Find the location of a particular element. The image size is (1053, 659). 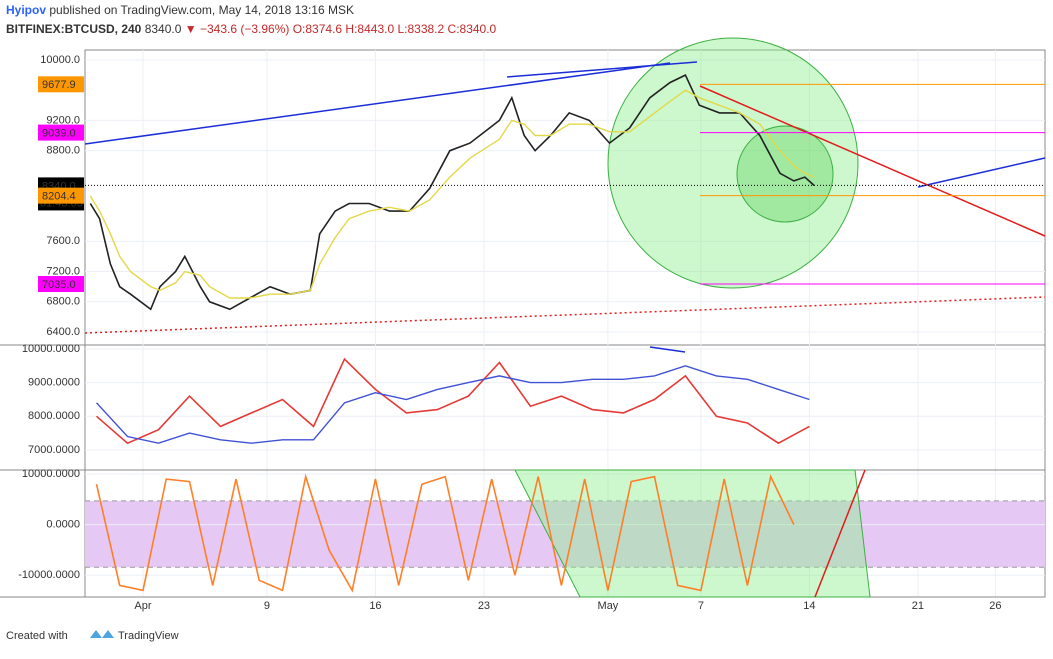

price-badge-label: 9039.0 is located at coordinates (59, 133).